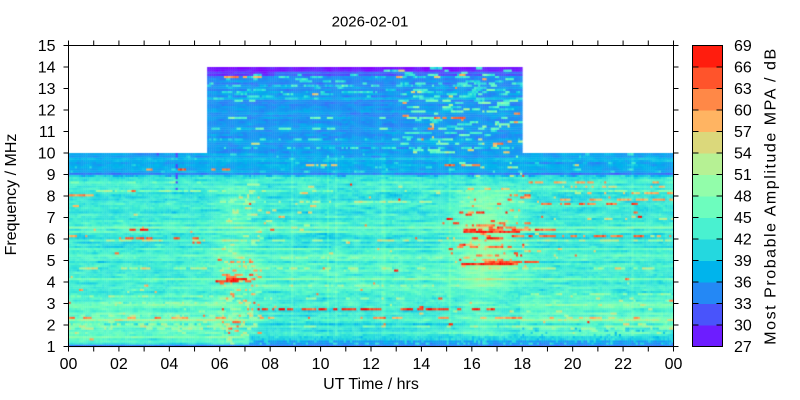 This screenshot has width=800, height=400. I want to click on svg-text: 20, so click(573, 364).